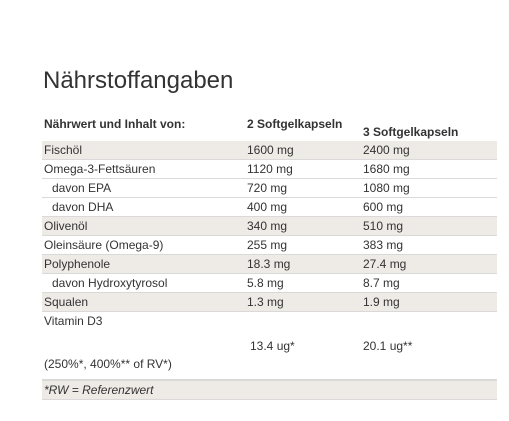 This screenshot has height=421, width=509. I want to click on row-value-2: 255 mg, so click(267, 245).